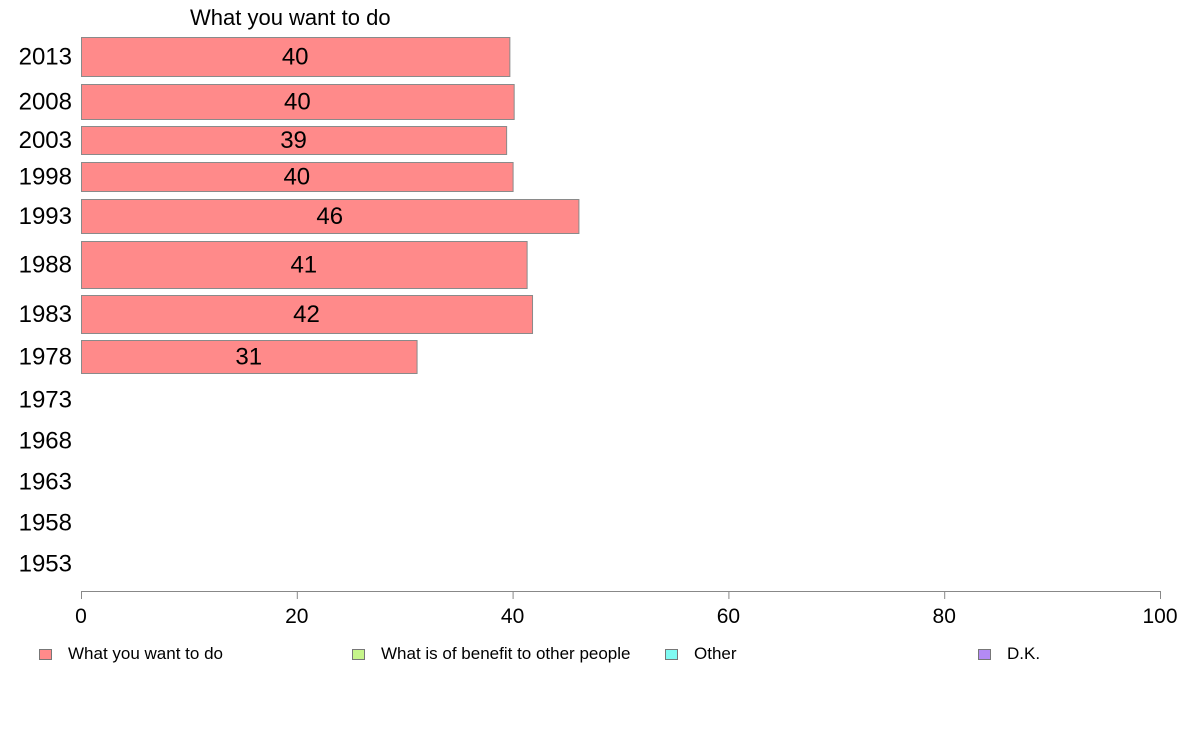  What do you see at coordinates (45, 140) in the screenshot?
I see `y-tick-label: 2003` at bounding box center [45, 140].